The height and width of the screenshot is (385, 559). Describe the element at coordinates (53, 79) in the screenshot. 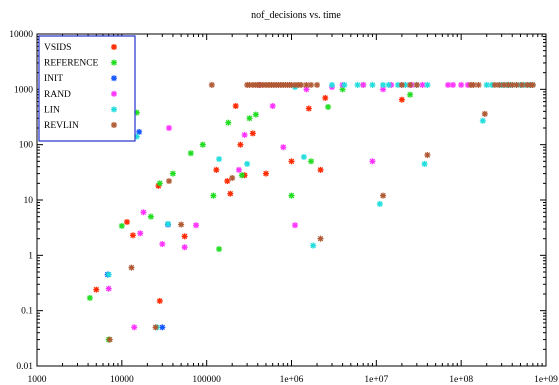

I see `legend-label: INIT` at that location.